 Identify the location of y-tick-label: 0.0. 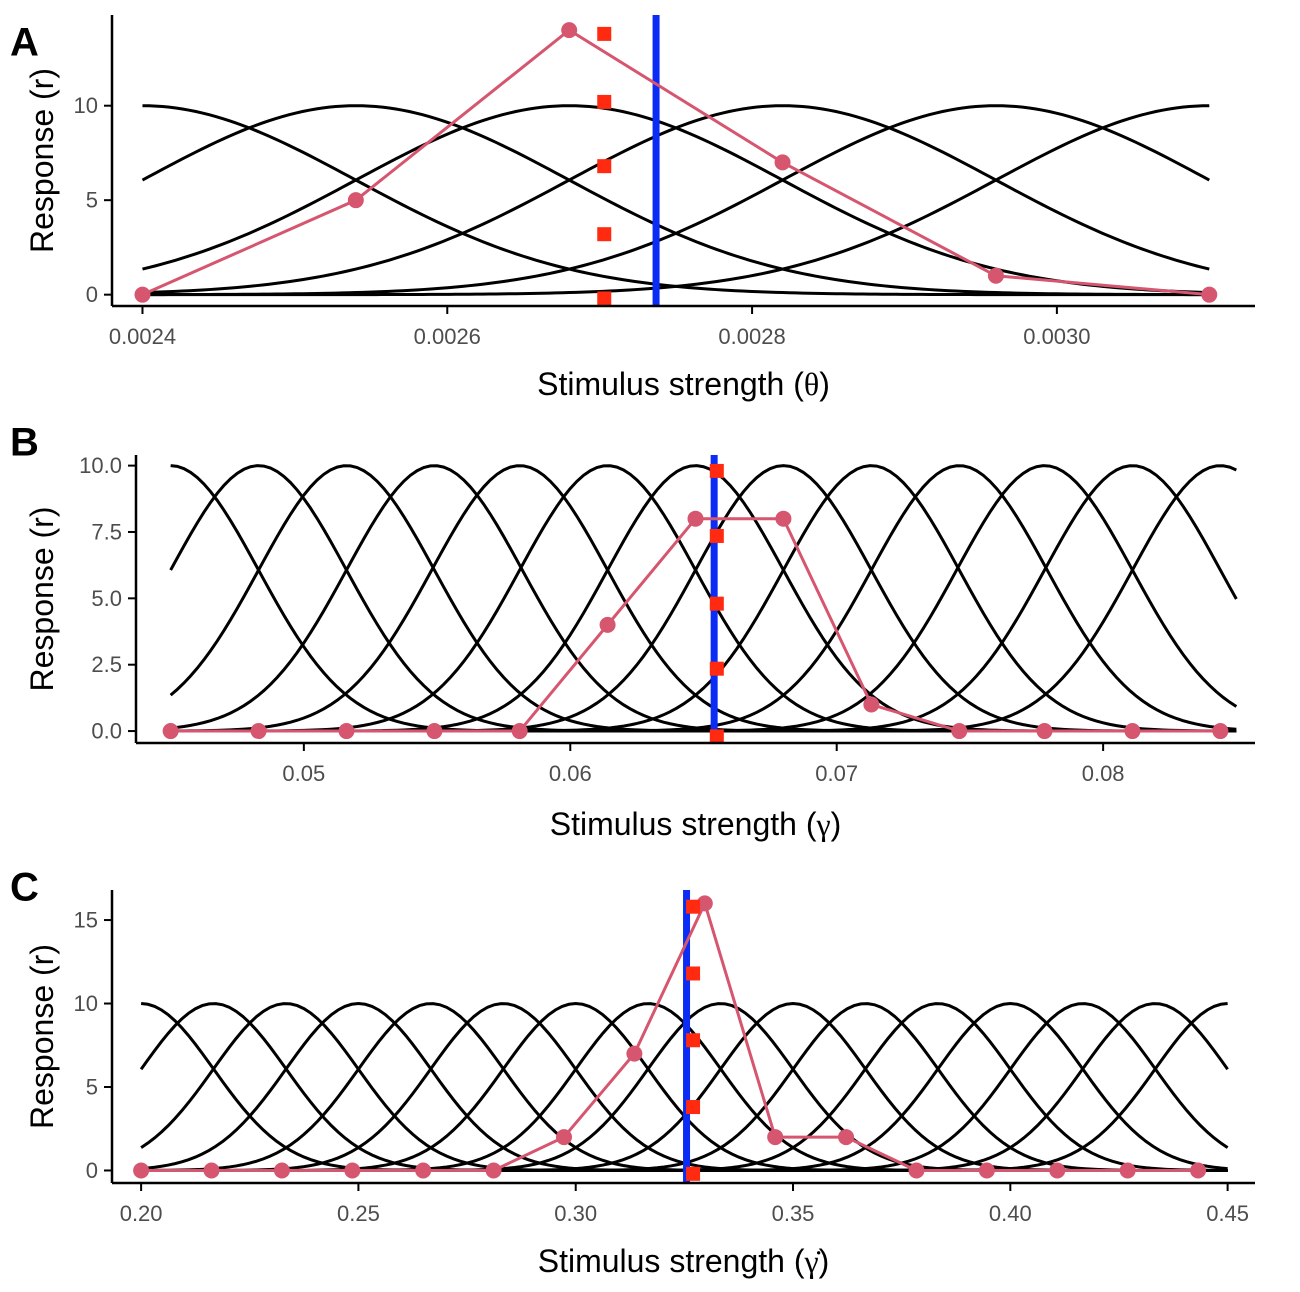
(106, 731).